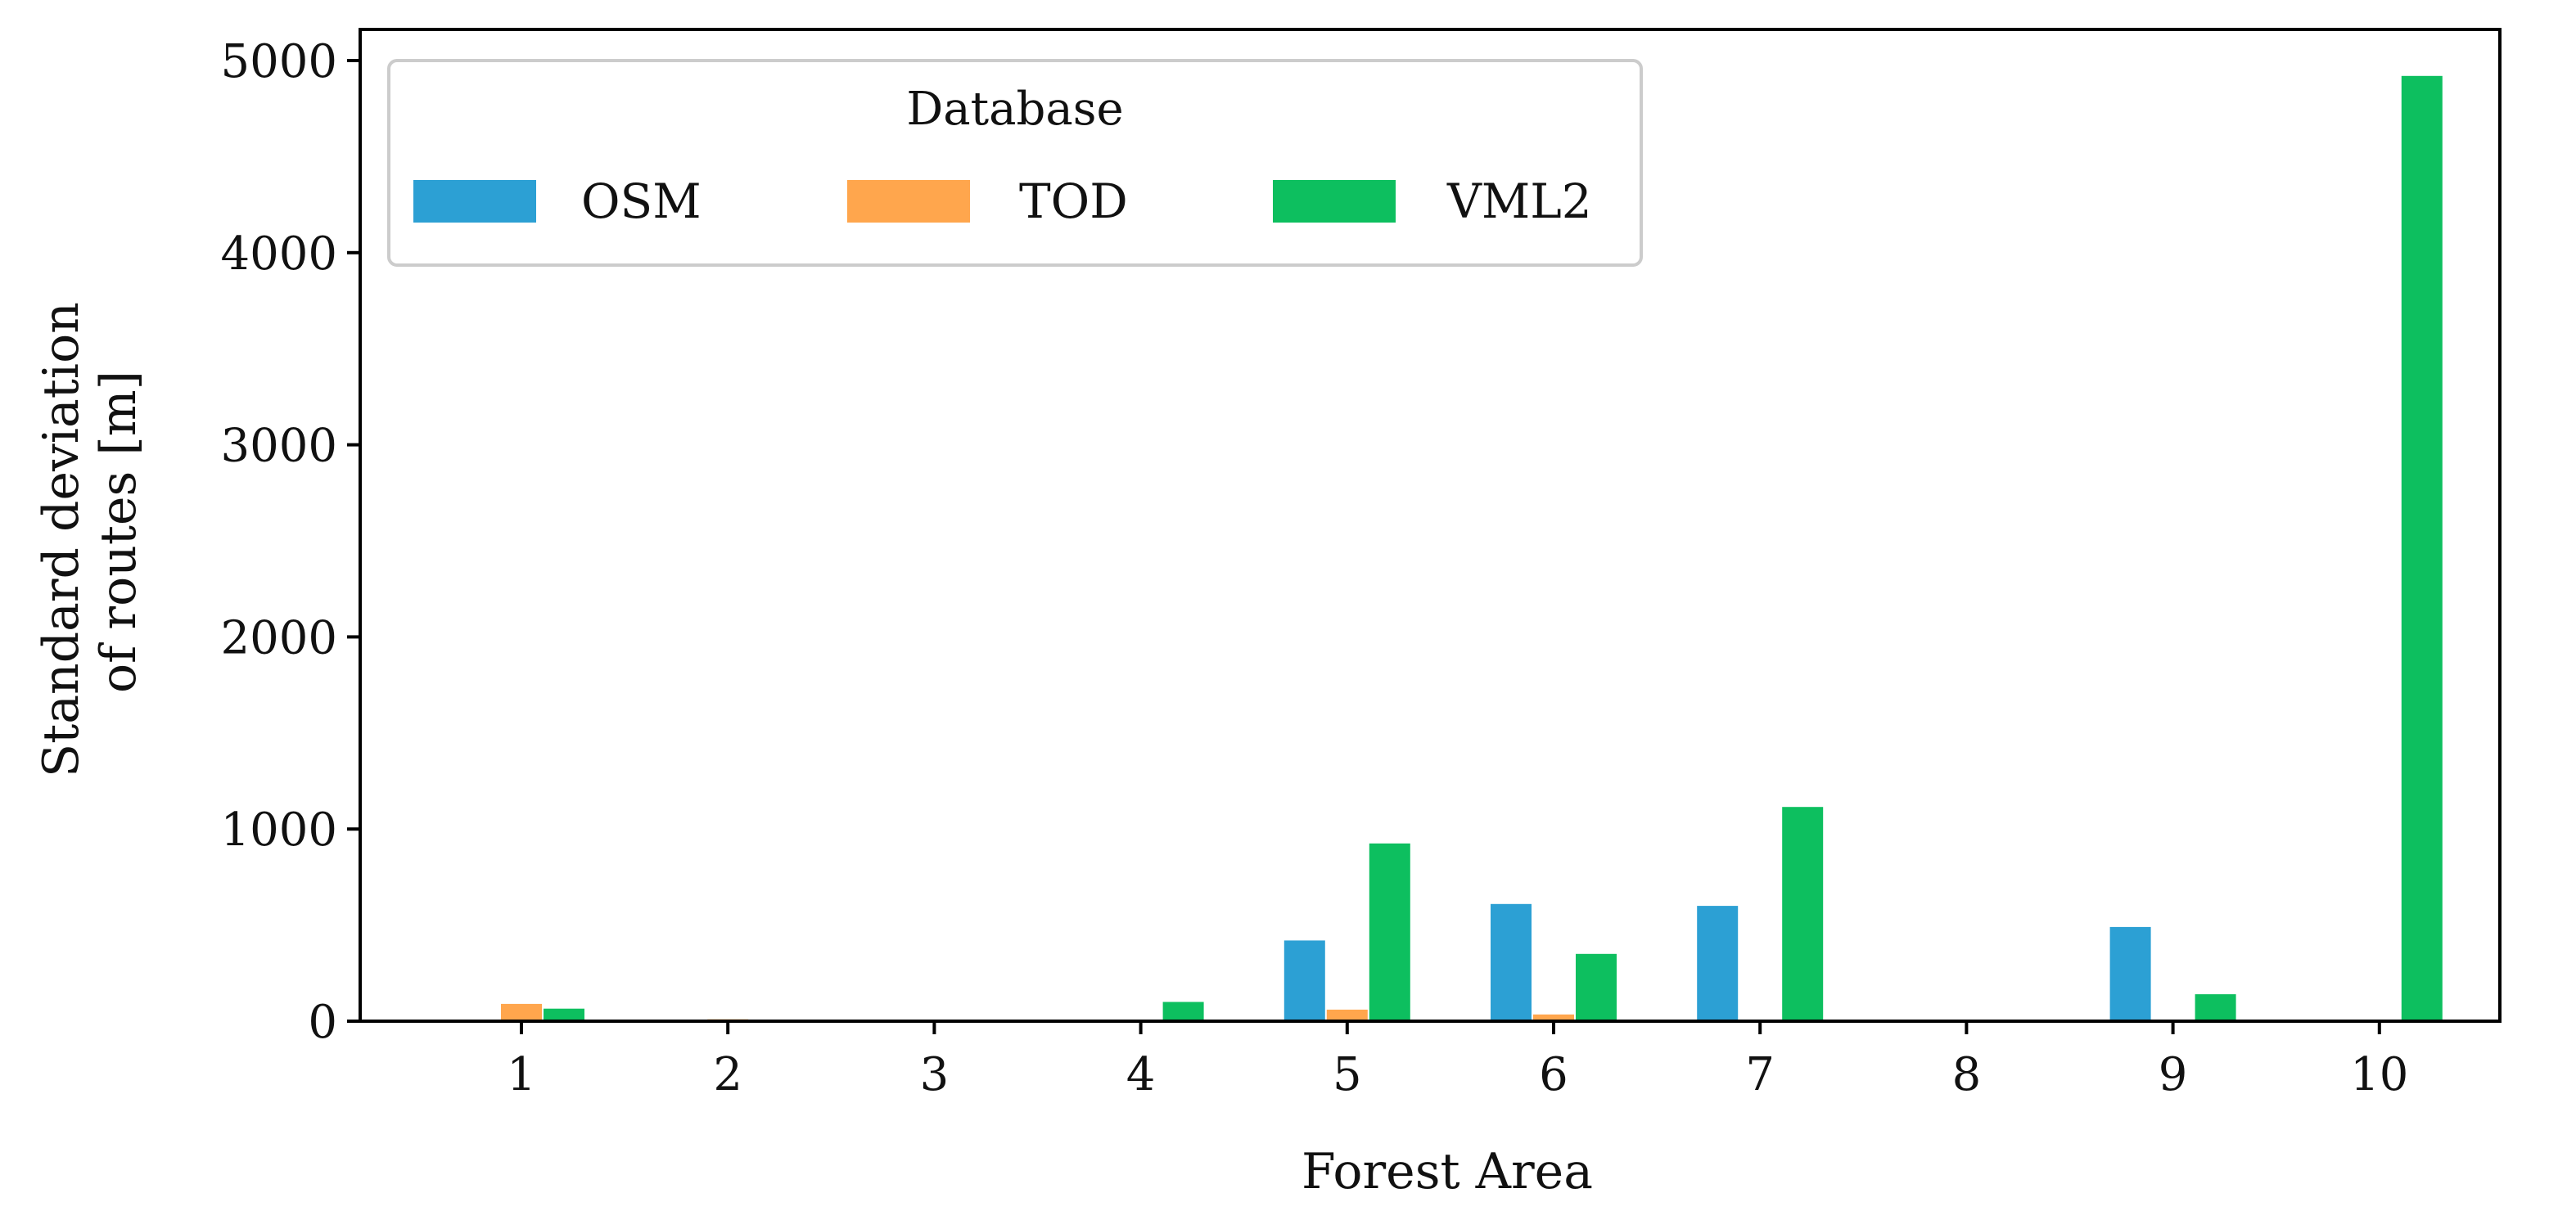 The image size is (2576, 1229). Describe the element at coordinates (118, 532) in the screenshot. I see `y-axis-title-line-2: of routes [m]` at that location.